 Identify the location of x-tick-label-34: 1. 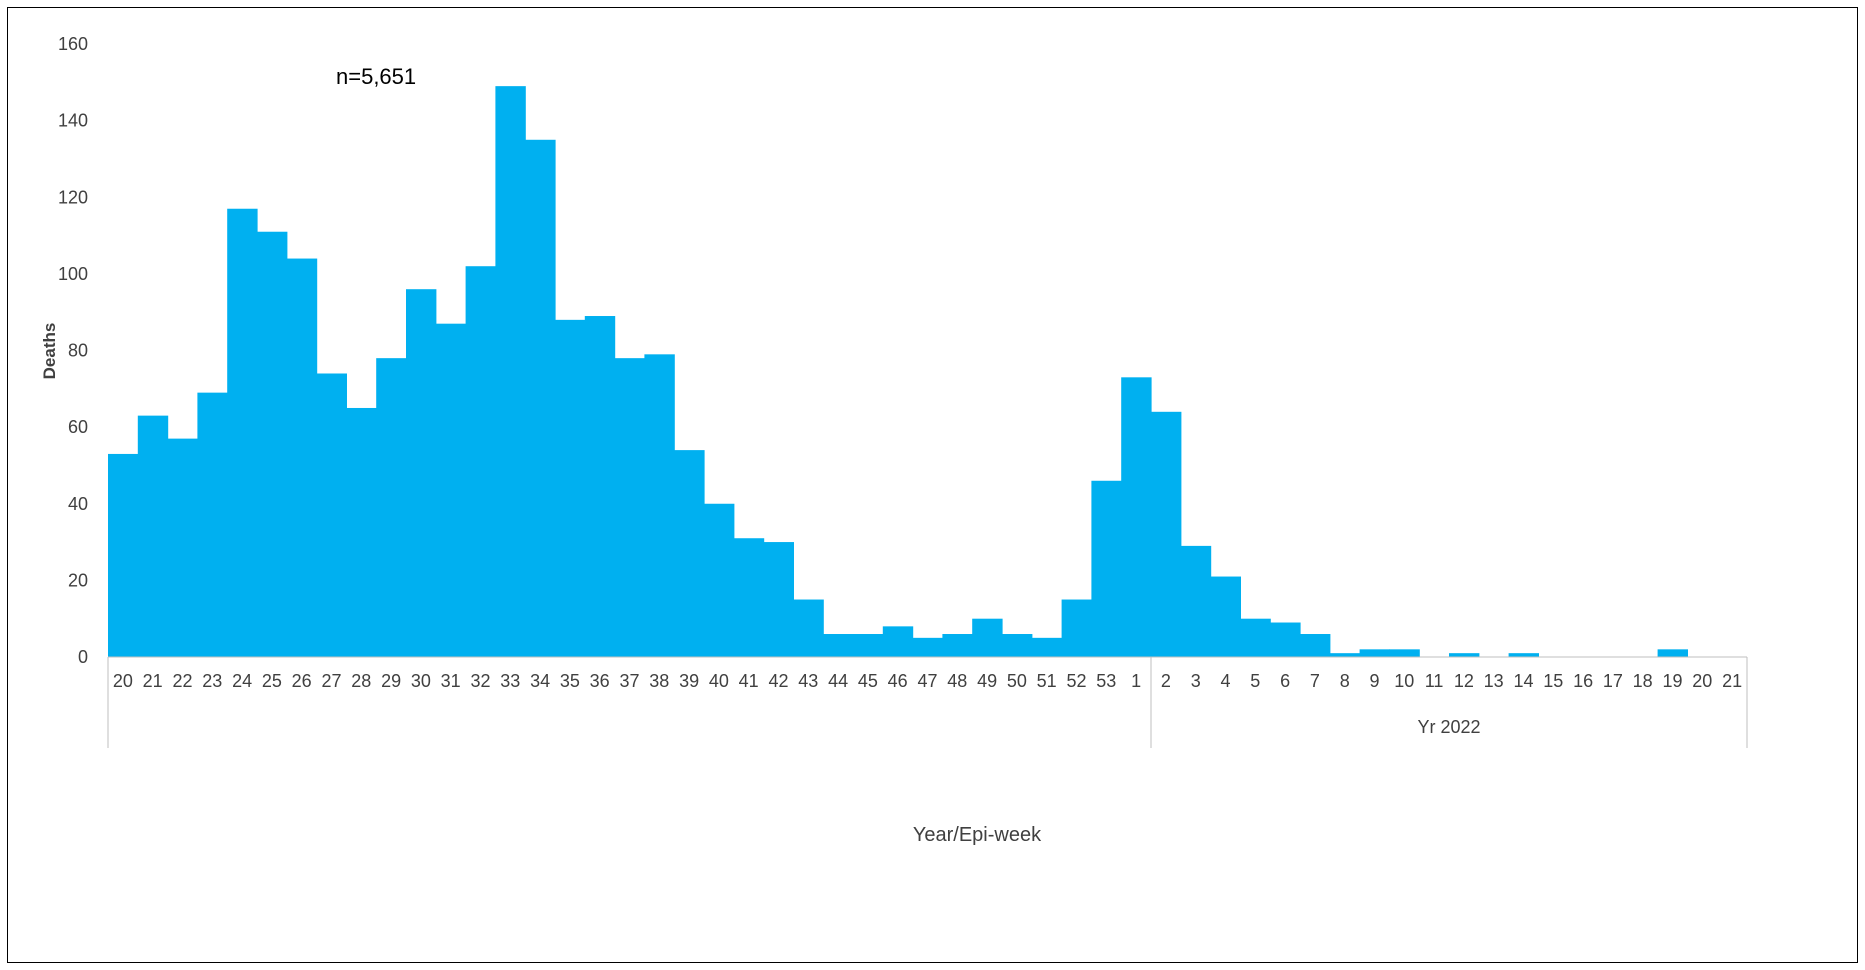
(1136, 681).